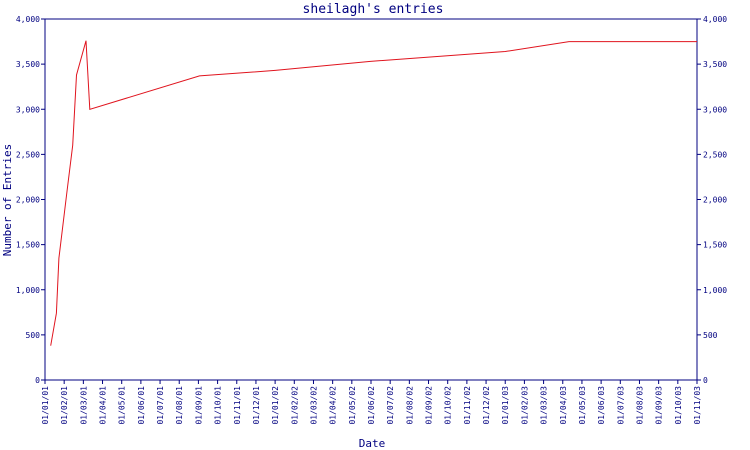 The width and height of the screenshot is (750, 450). I want to click on x-tick-label: 01/01/02, so click(275, 405).